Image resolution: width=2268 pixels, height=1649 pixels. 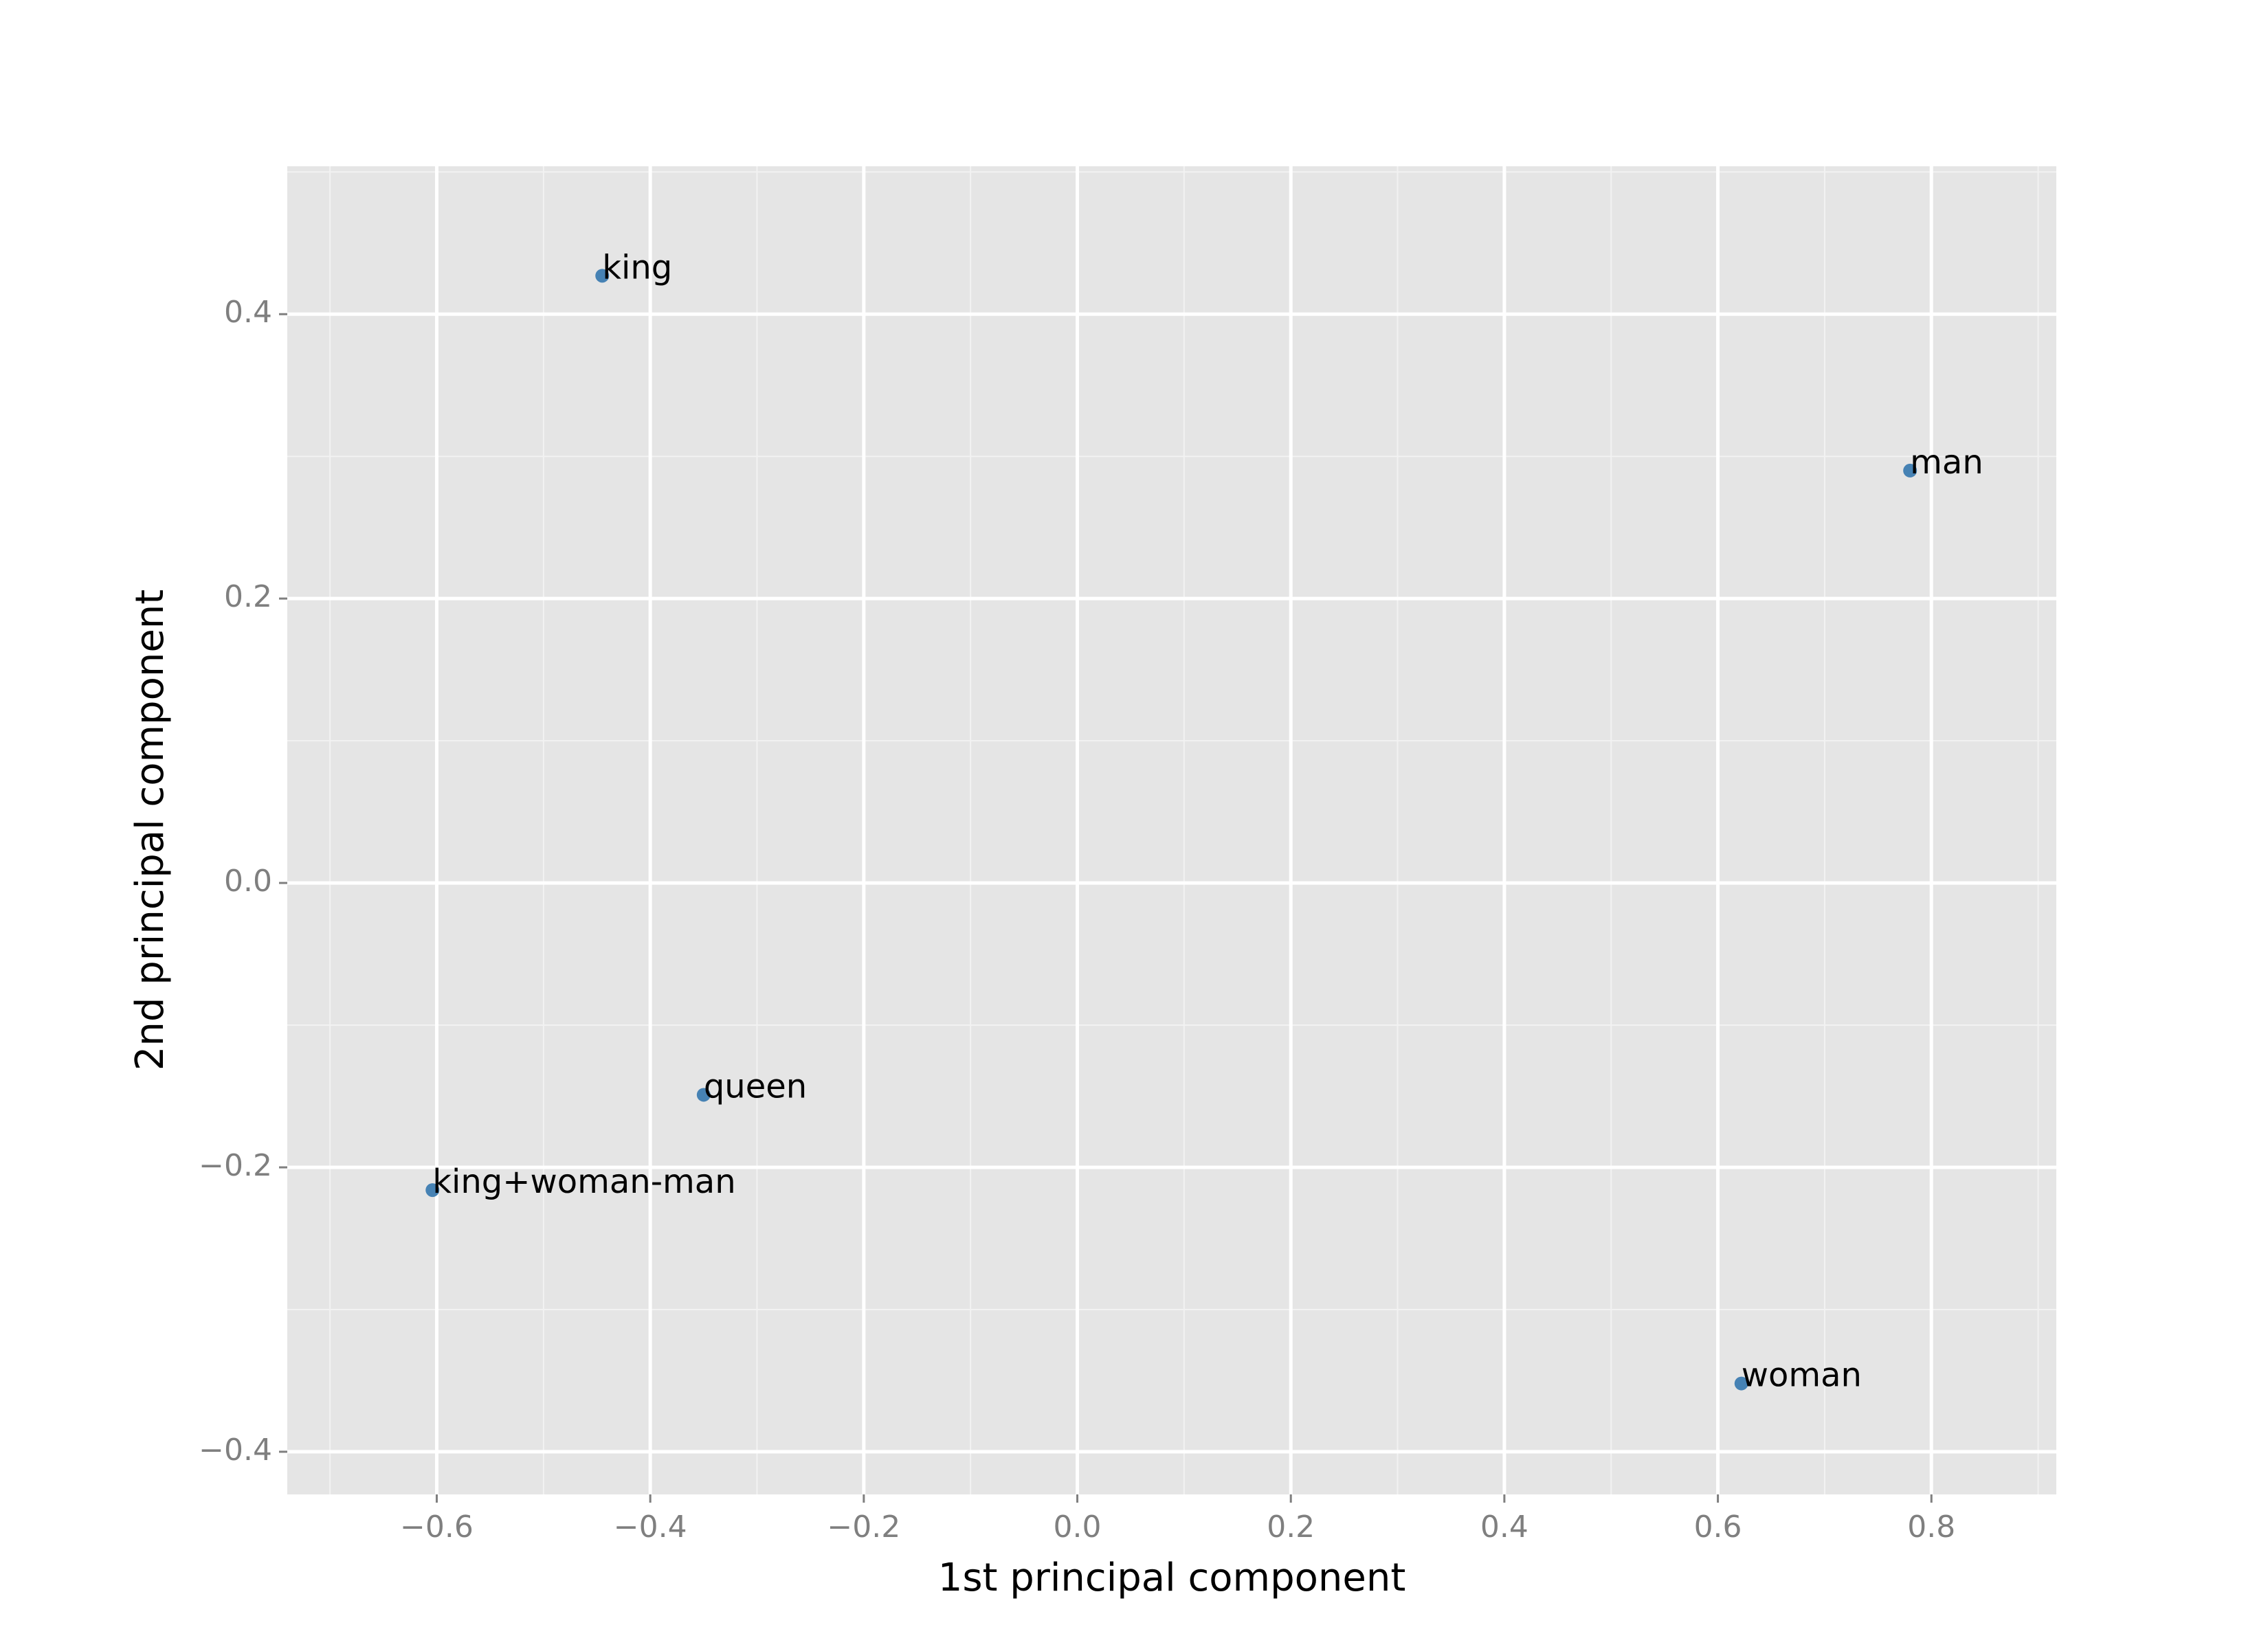 I want to click on y-tick-label: 0.2, so click(x=248, y=596).